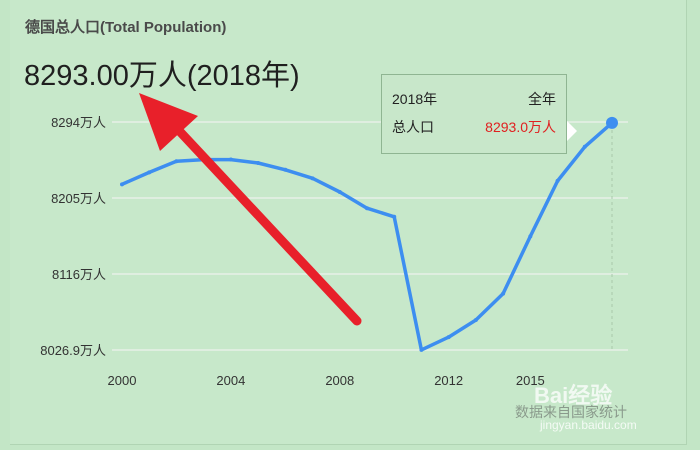  What do you see at coordinates (448, 380) in the screenshot?
I see `x-tick-label: 2012` at bounding box center [448, 380].